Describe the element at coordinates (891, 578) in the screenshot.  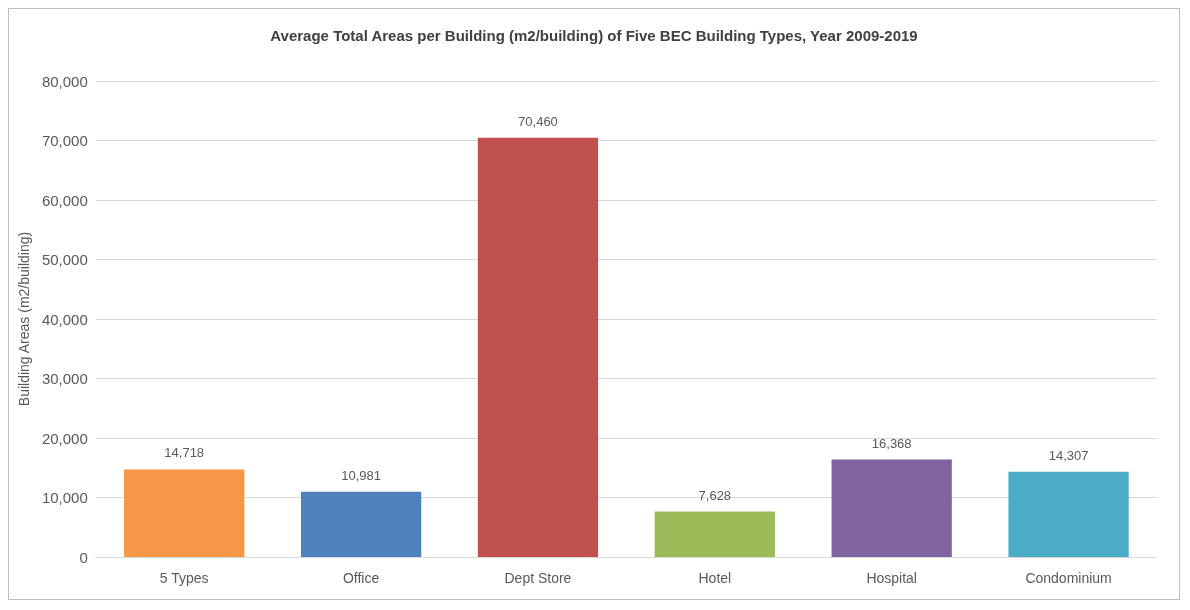
I see `x-tick-label: Hospital` at that location.